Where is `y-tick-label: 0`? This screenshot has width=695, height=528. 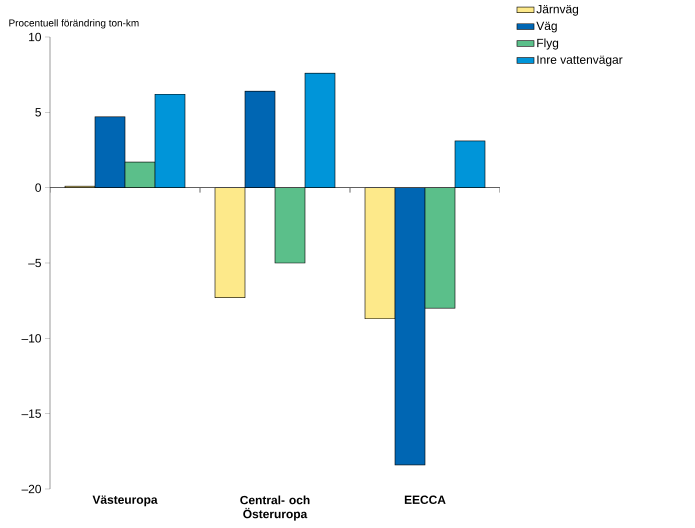 y-tick-label: 0 is located at coordinates (38, 187).